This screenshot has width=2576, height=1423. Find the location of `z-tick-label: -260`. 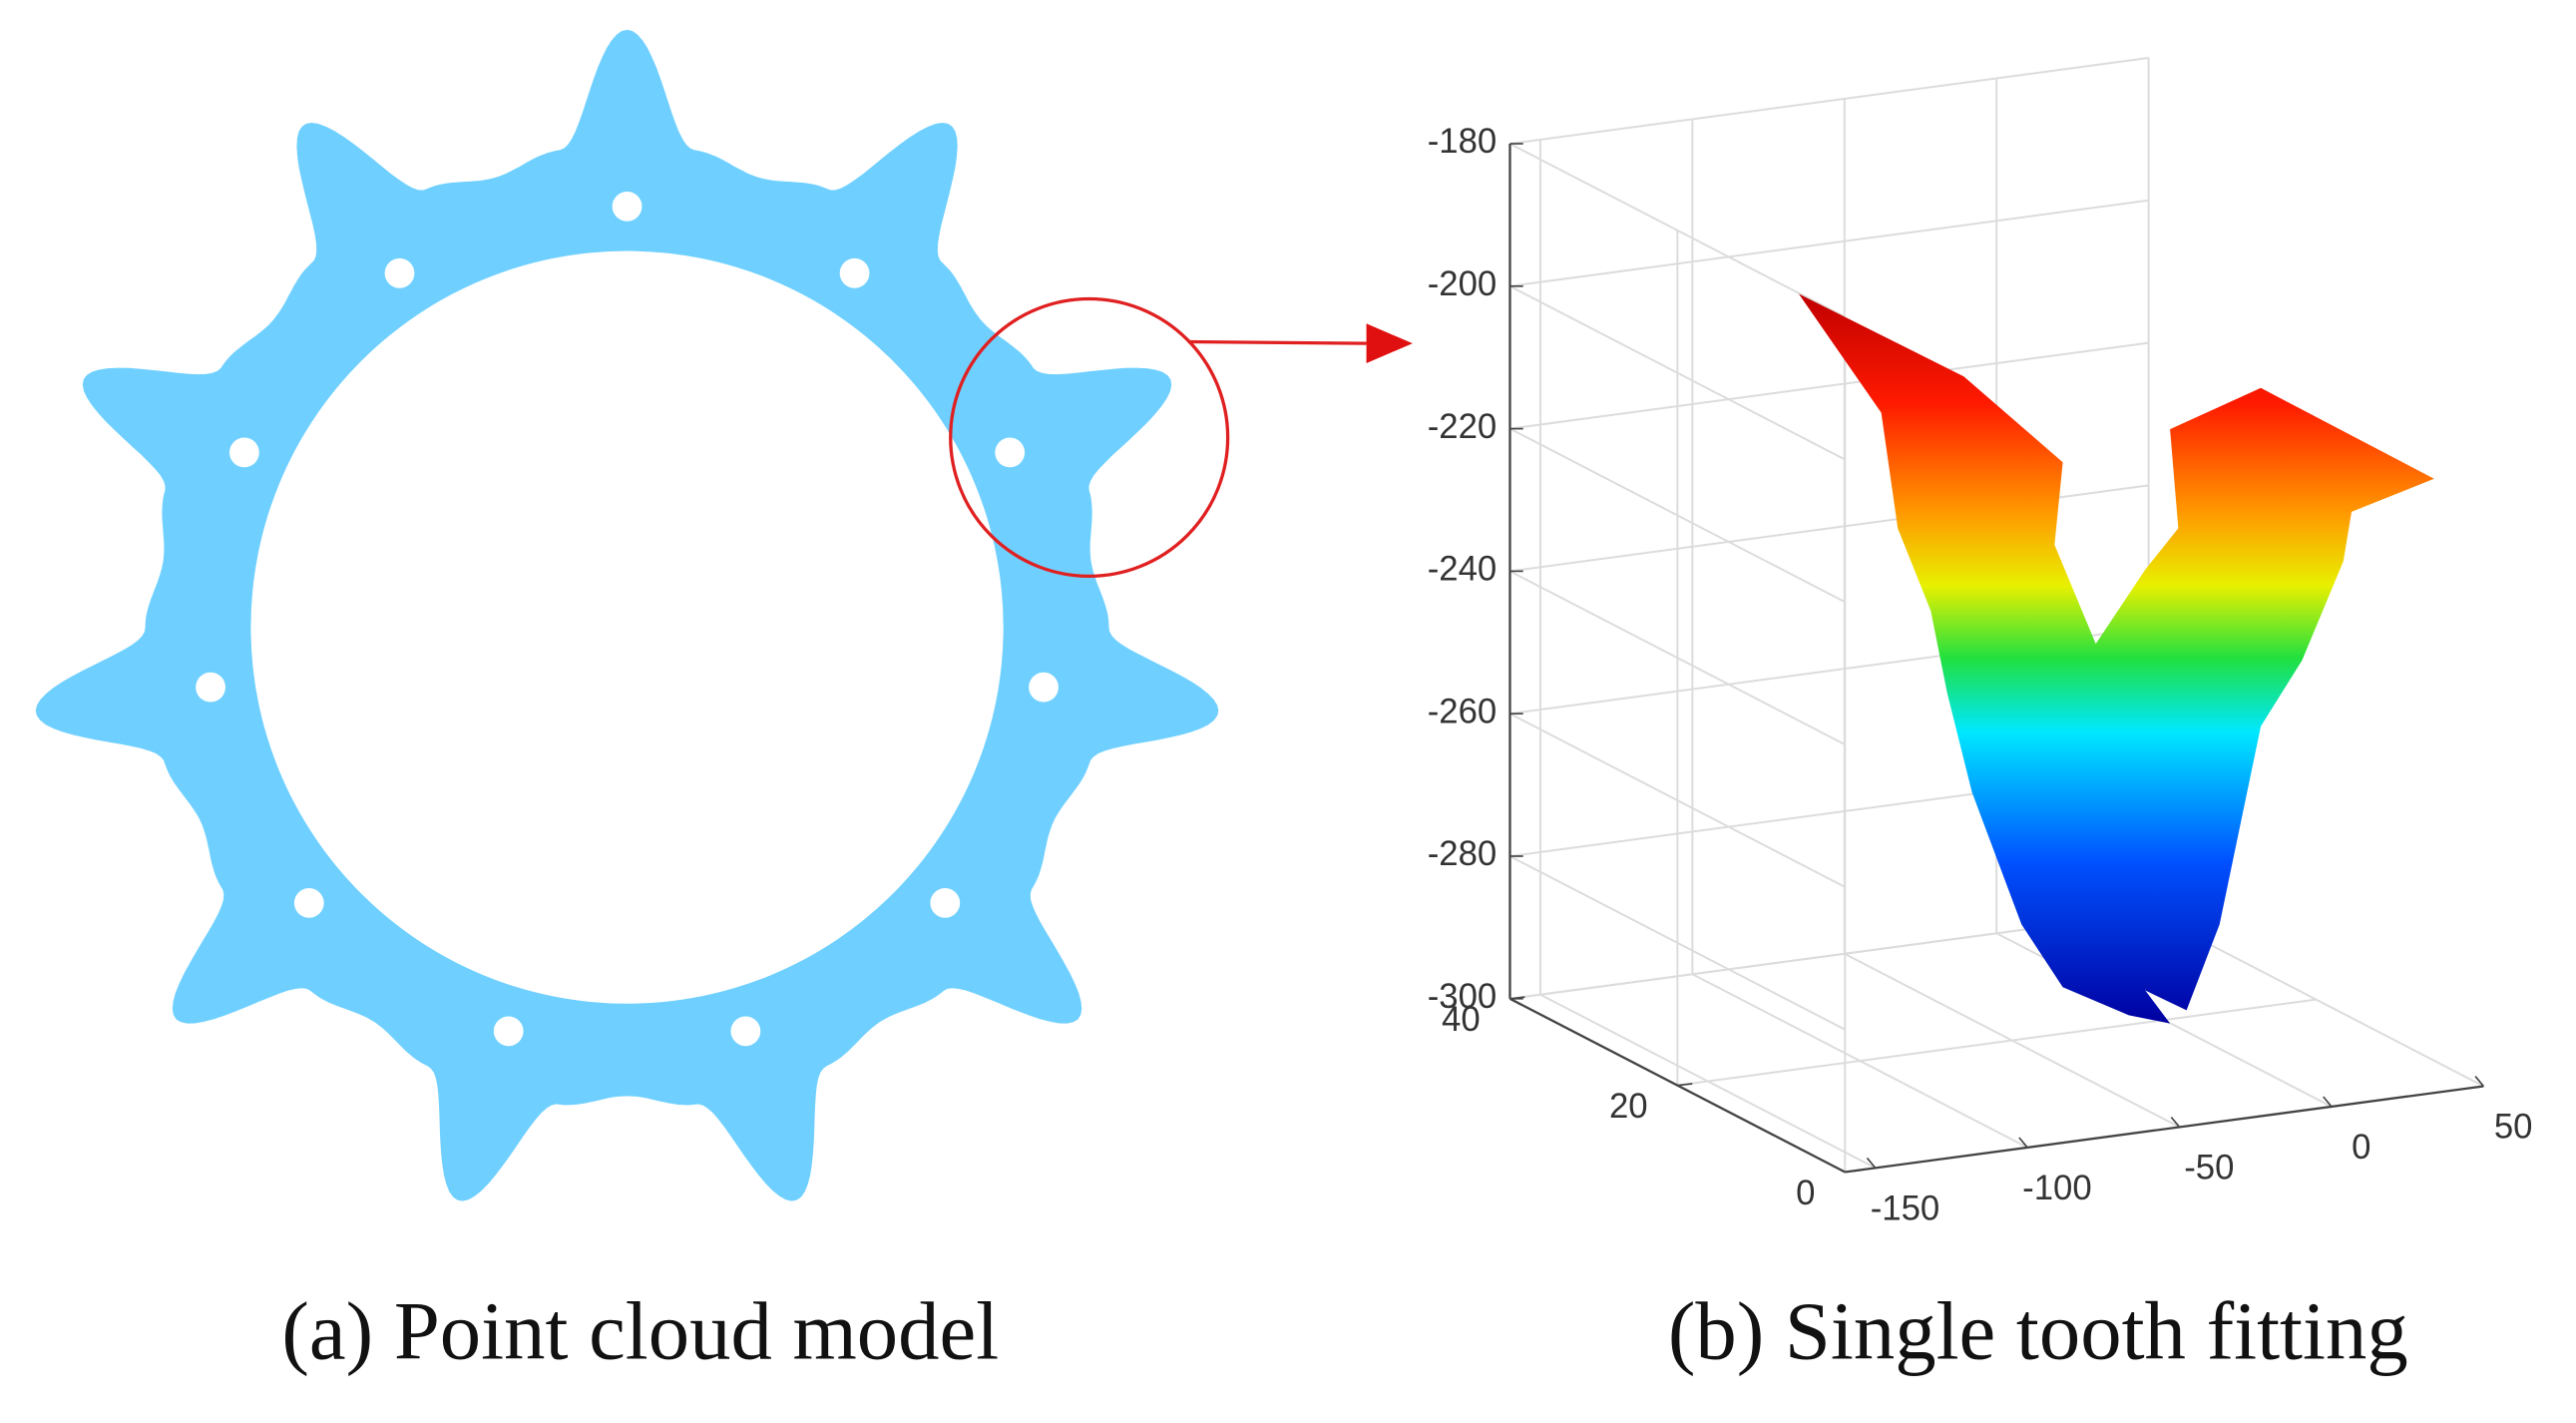

z-tick-label: -260 is located at coordinates (1463, 711).